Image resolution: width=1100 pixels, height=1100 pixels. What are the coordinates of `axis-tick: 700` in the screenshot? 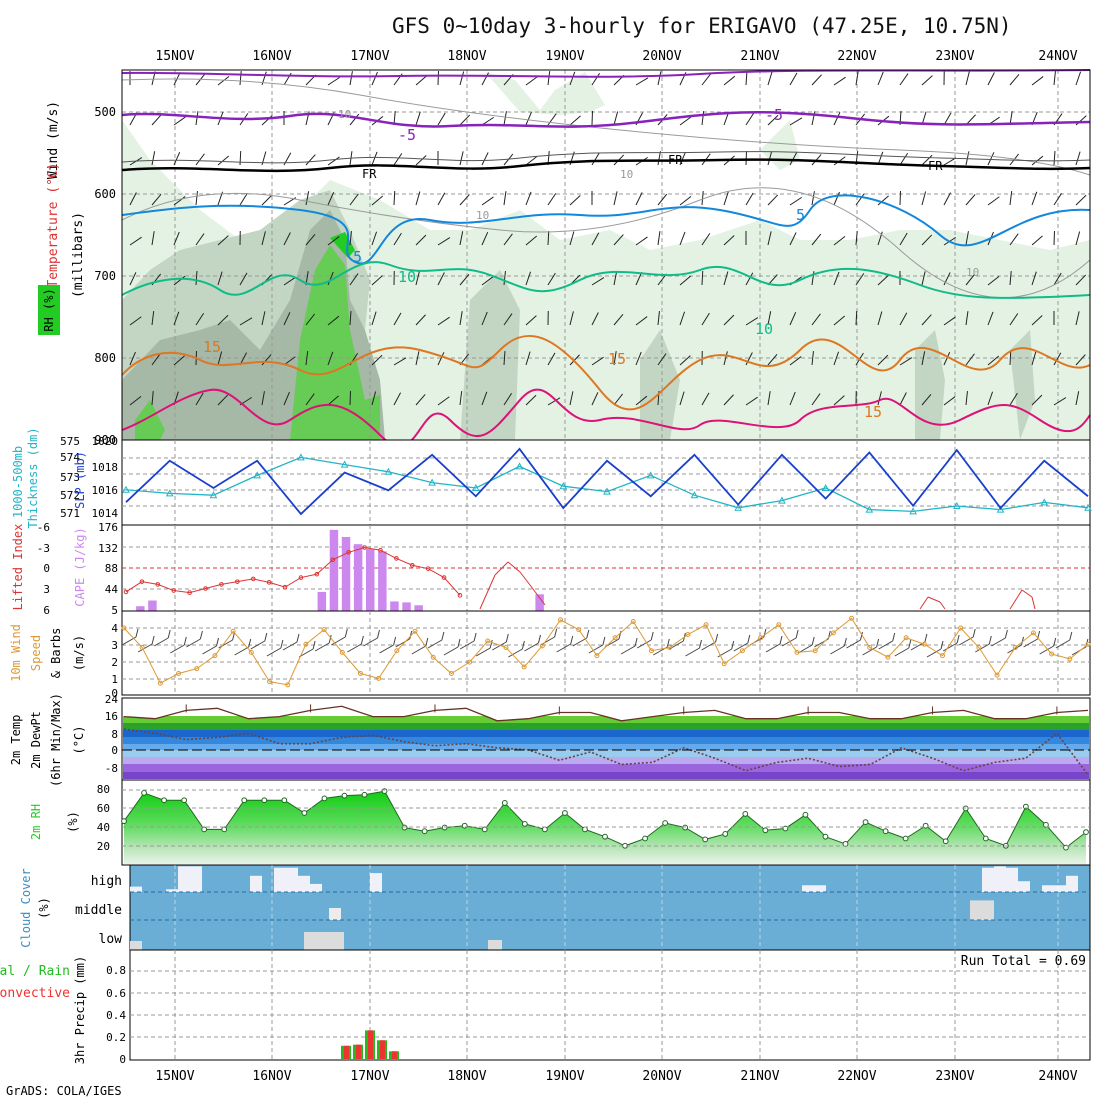 It's located at (105, 276).